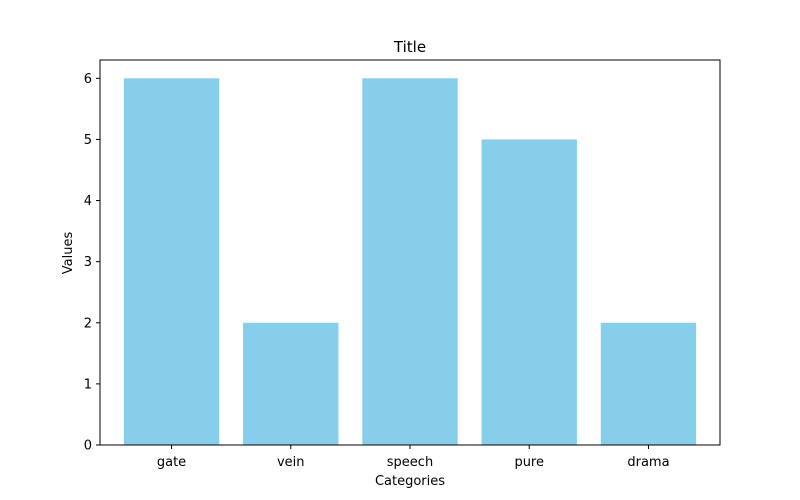  What do you see at coordinates (410, 481) in the screenshot?
I see `x-axis-title: Categories` at bounding box center [410, 481].